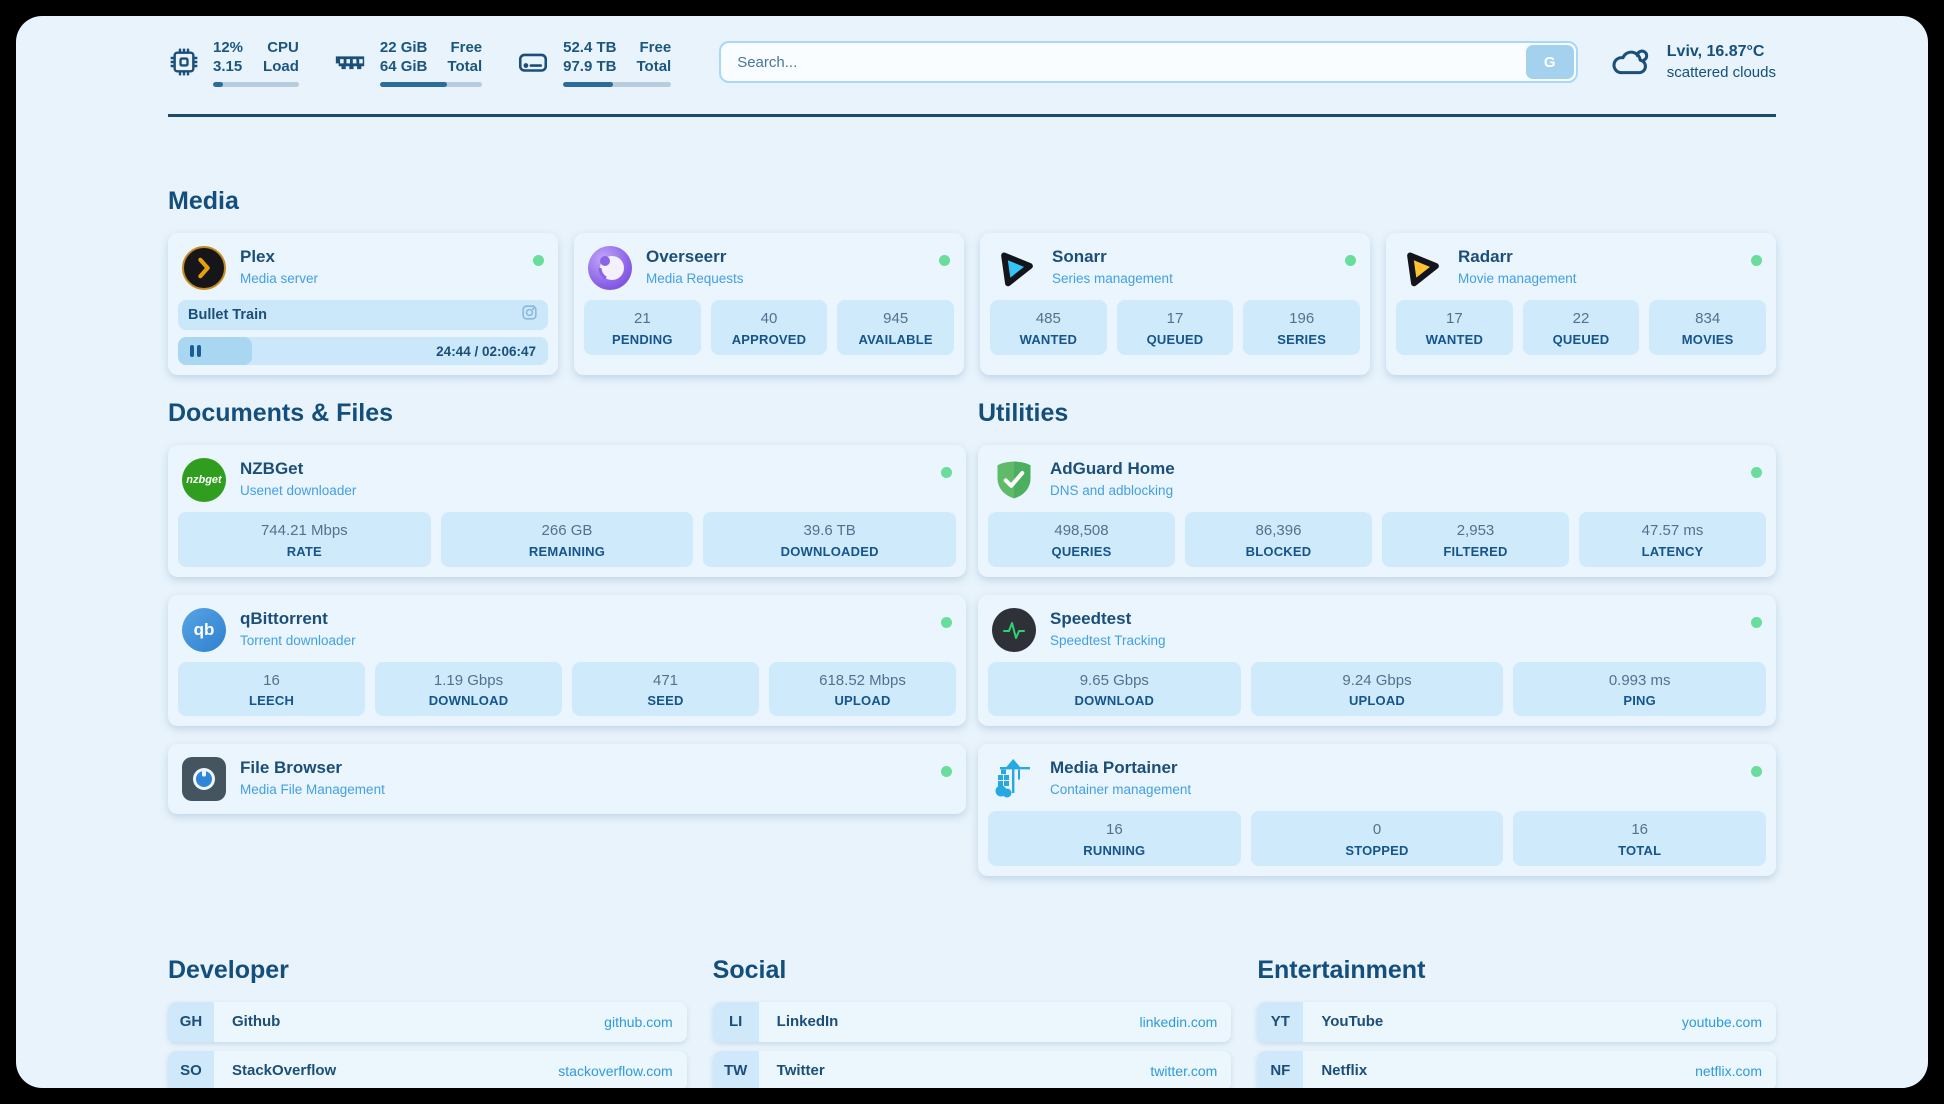 The height and width of the screenshot is (1104, 1944). What do you see at coordinates (1121, 790) in the screenshot?
I see `app-subtitle: Container management` at bounding box center [1121, 790].